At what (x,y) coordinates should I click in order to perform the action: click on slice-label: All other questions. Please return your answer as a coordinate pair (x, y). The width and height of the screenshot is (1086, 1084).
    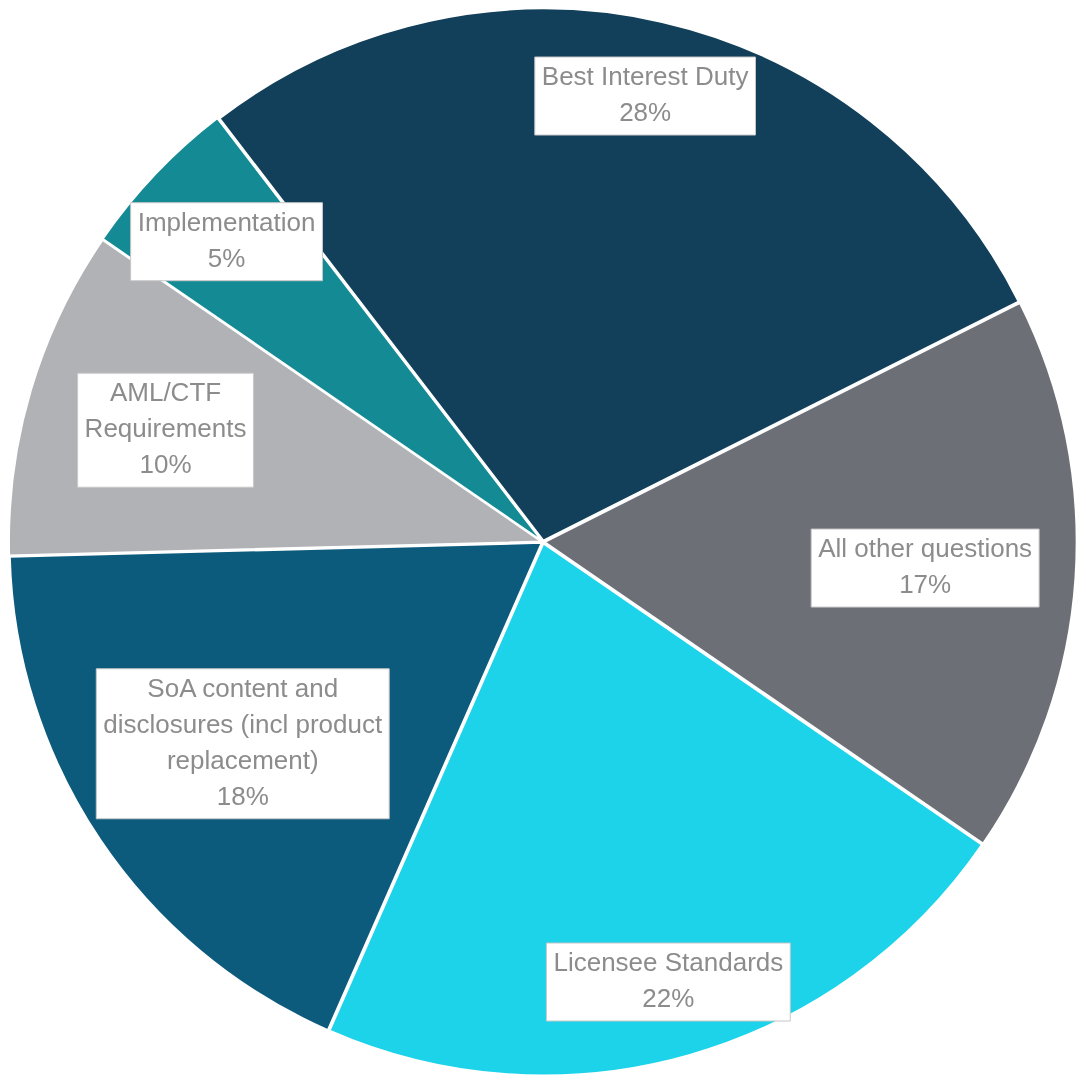
    Looking at the image, I should click on (925, 548).